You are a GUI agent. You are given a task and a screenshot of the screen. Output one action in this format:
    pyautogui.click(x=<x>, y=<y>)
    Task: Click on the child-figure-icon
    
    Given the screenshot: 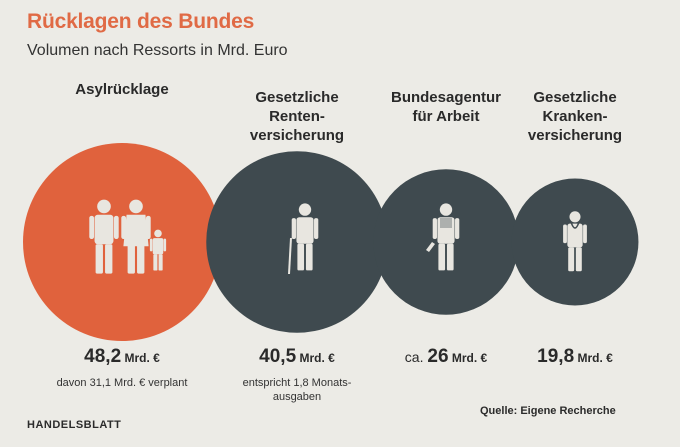 What is the action you would take?
    pyautogui.click(x=158, y=250)
    